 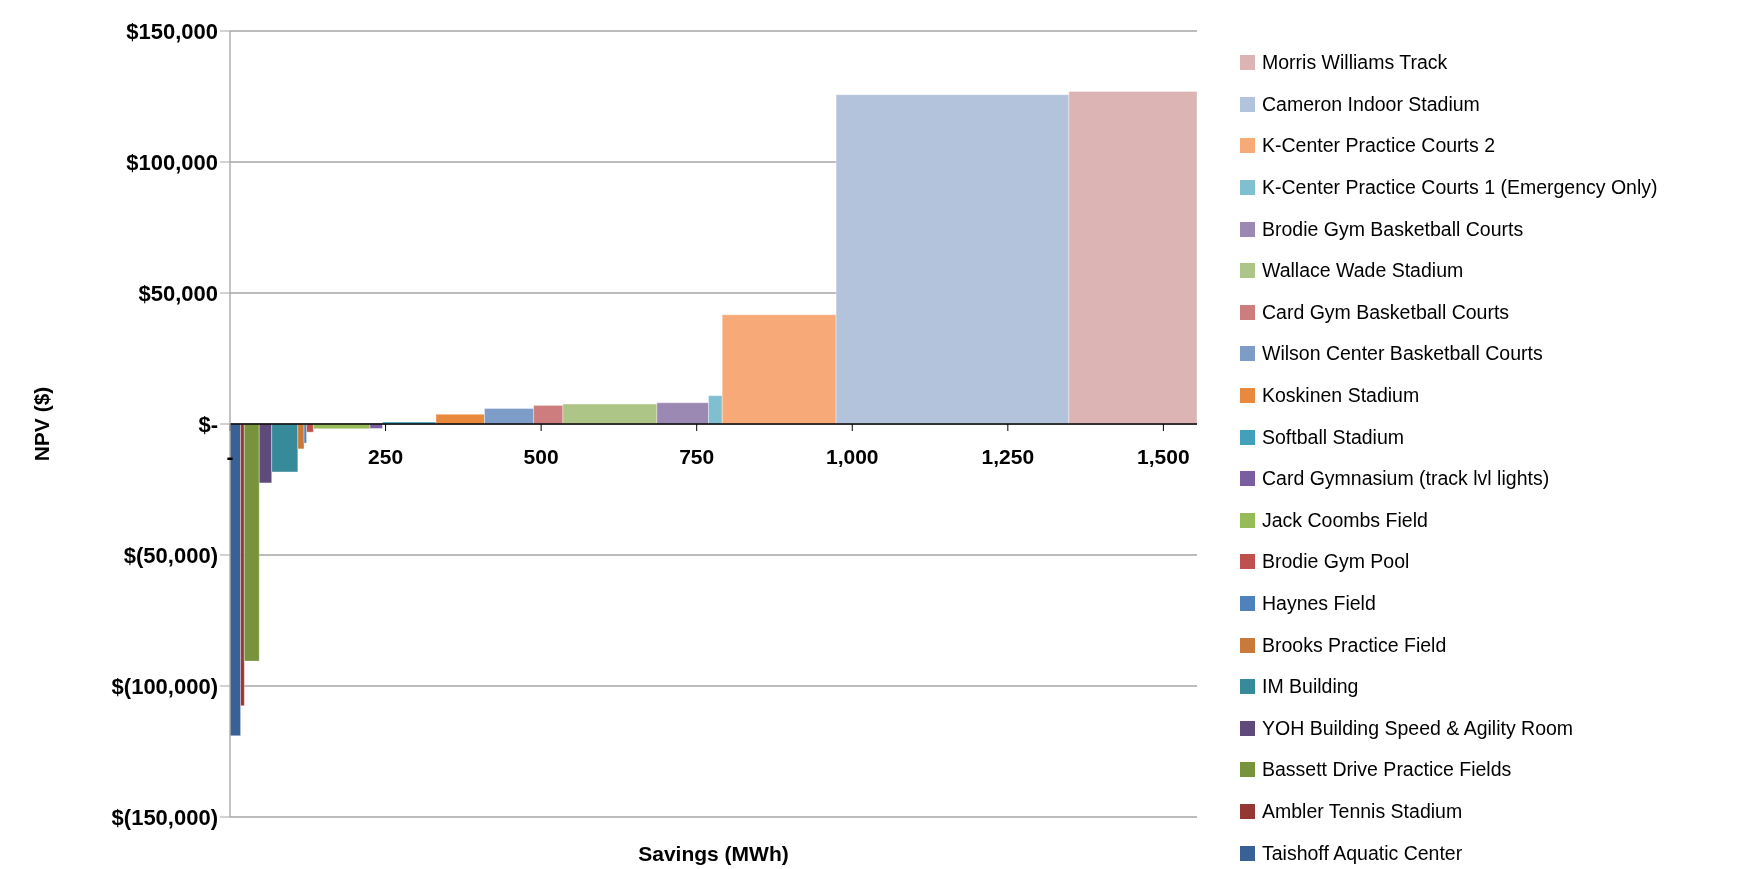 What do you see at coordinates (1354, 645) in the screenshot?
I see `legend-label: Brooks Practice Field` at bounding box center [1354, 645].